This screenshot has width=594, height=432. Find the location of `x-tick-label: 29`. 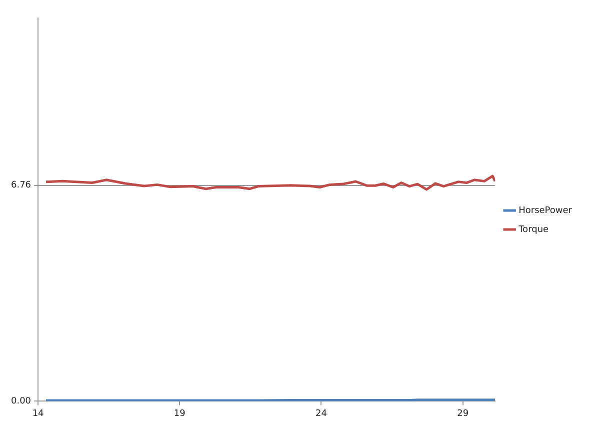

x-tick-label: 29 is located at coordinates (463, 413).